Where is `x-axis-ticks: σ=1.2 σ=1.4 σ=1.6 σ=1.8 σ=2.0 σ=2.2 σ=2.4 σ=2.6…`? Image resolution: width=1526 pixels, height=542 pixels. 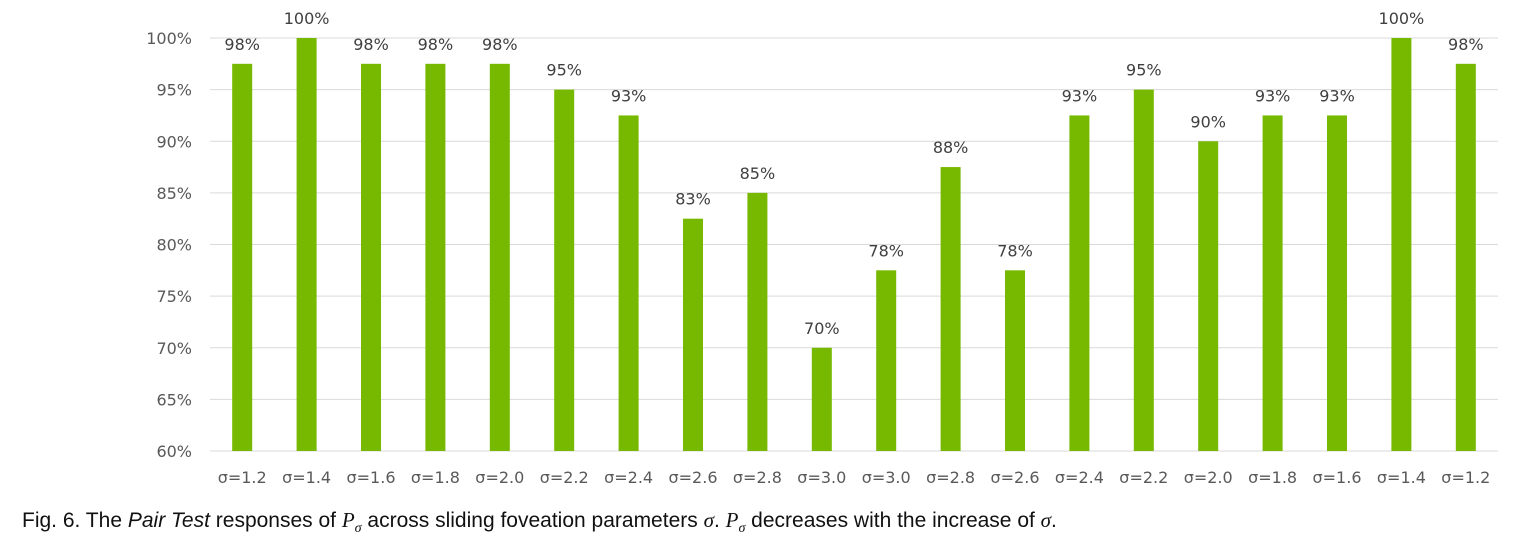 x-axis-ticks: σ=1.2 σ=1.4 σ=1.6 σ=1.8 σ=2.0 σ=2.2 σ=2.4 σ=2.6… is located at coordinates (854, 477).